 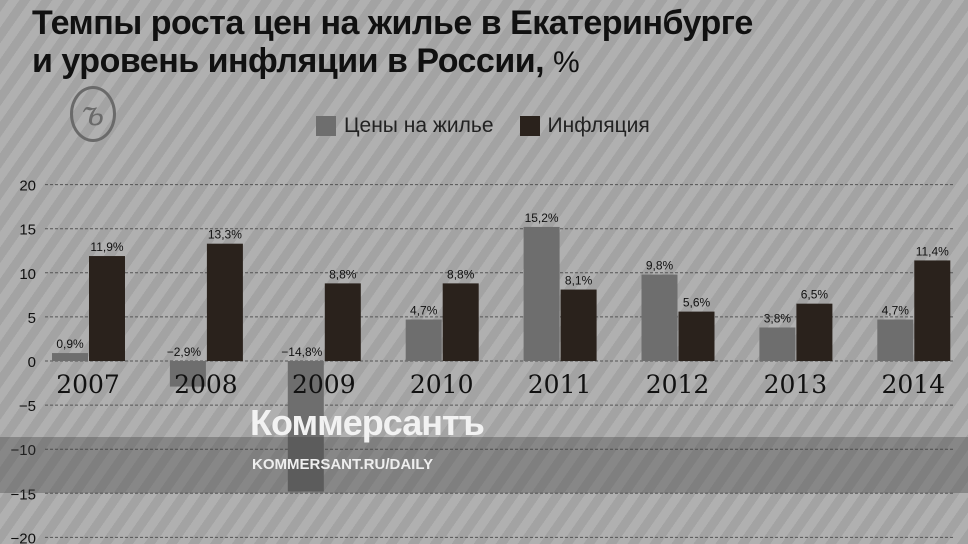 I want to click on x-tick-label: 2013, so click(x=796, y=384).